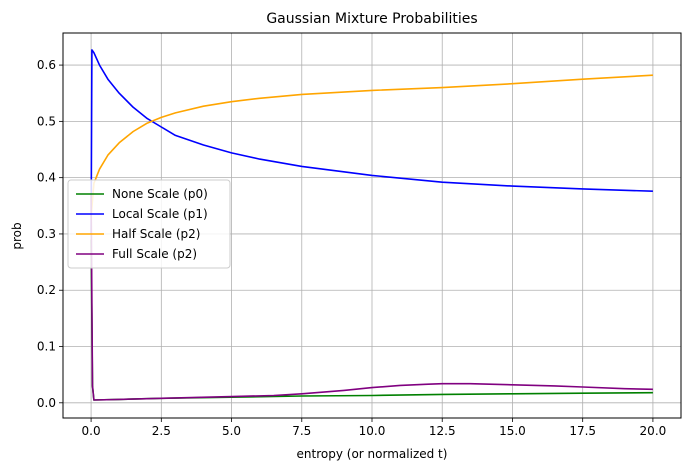 The width and height of the screenshot is (691, 470). Describe the element at coordinates (46, 65) in the screenshot. I see `y-tick-label: 0.6` at that location.